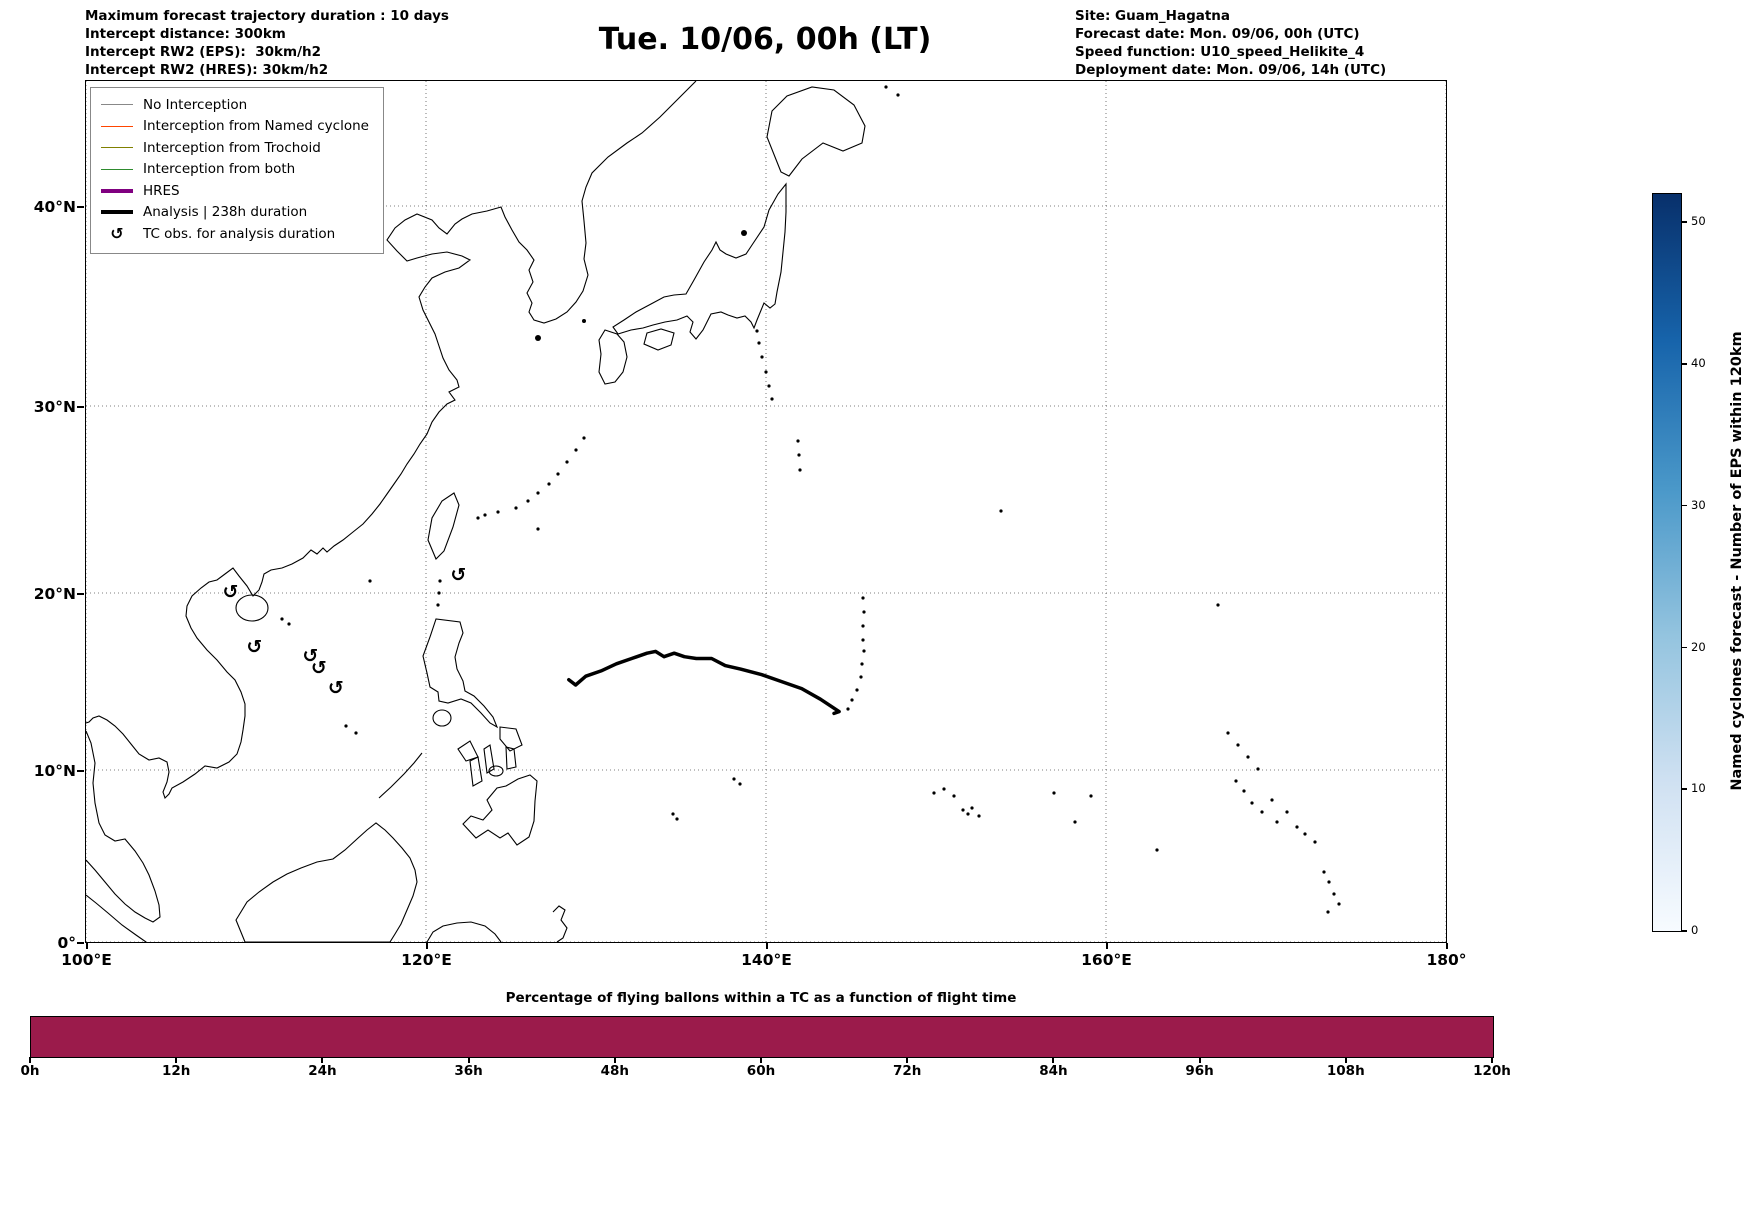 The image size is (1748, 1213). I want to click on deployment-date-line: Deployment date: Mon. 09/06, 14h (UTC), so click(1231, 70).